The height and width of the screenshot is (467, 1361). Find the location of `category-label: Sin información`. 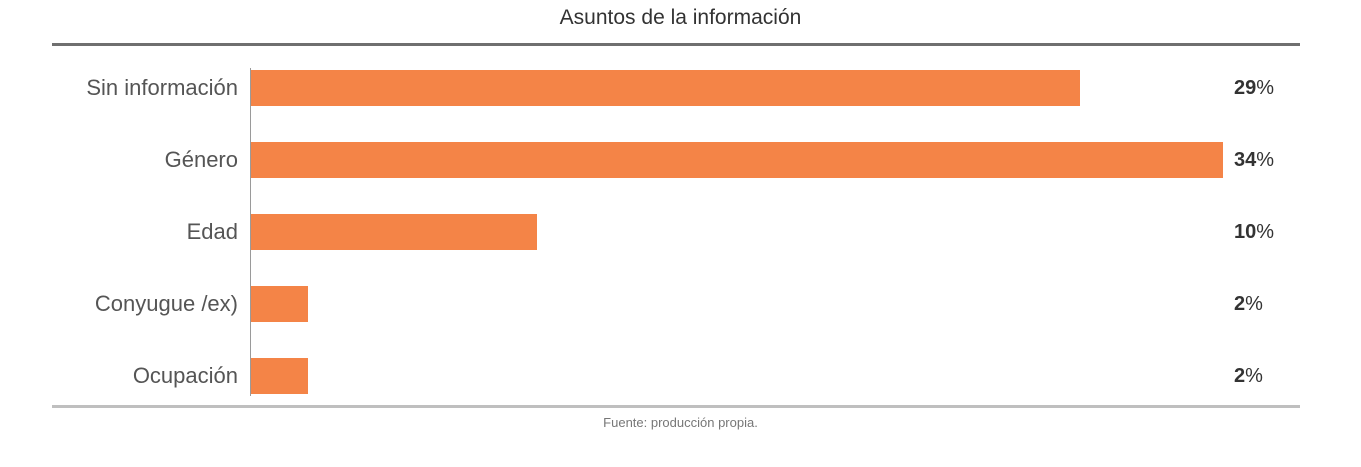

category-label: Sin información is located at coordinates (162, 87).